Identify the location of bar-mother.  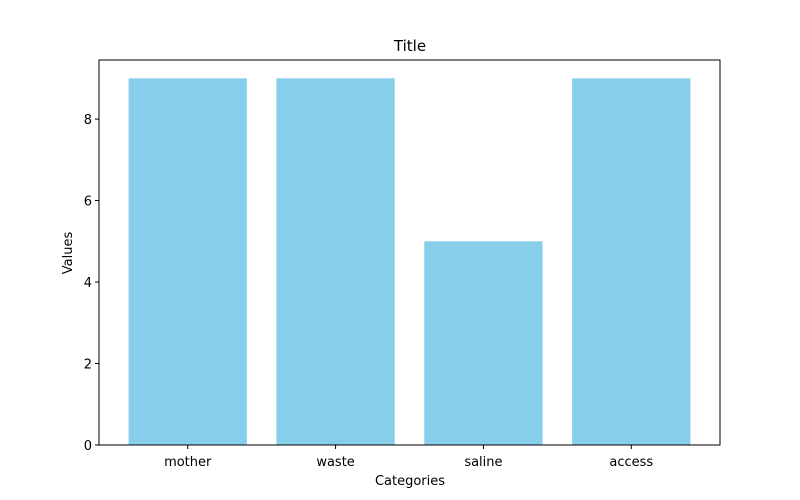
(187, 261).